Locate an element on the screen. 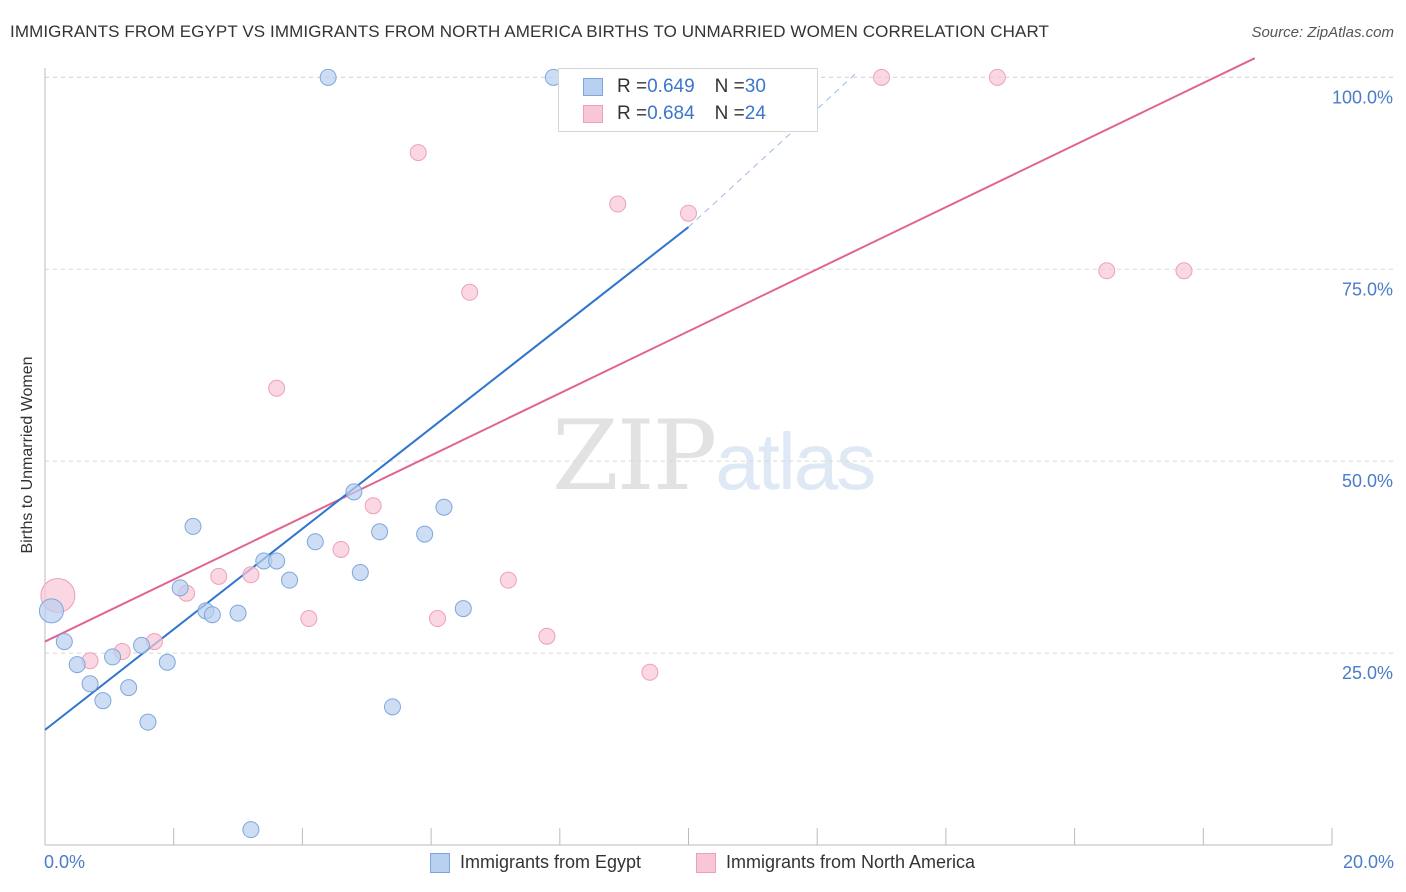 The height and width of the screenshot is (892, 1406). legend-label-north-america: Immigrants from North America is located at coordinates (851, 862).